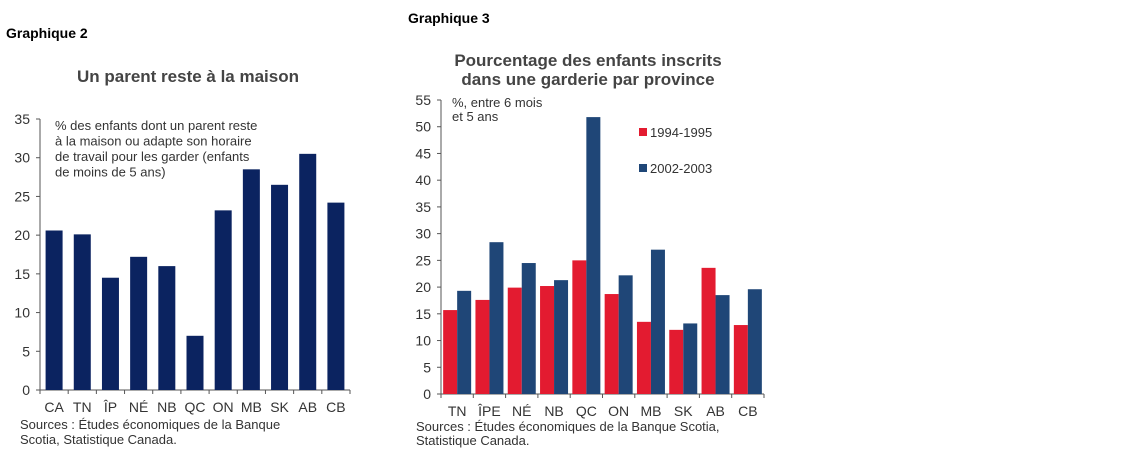 The height and width of the screenshot is (456, 1128). What do you see at coordinates (475, 116) in the screenshot?
I see `annotation-line: et 5 ans` at bounding box center [475, 116].